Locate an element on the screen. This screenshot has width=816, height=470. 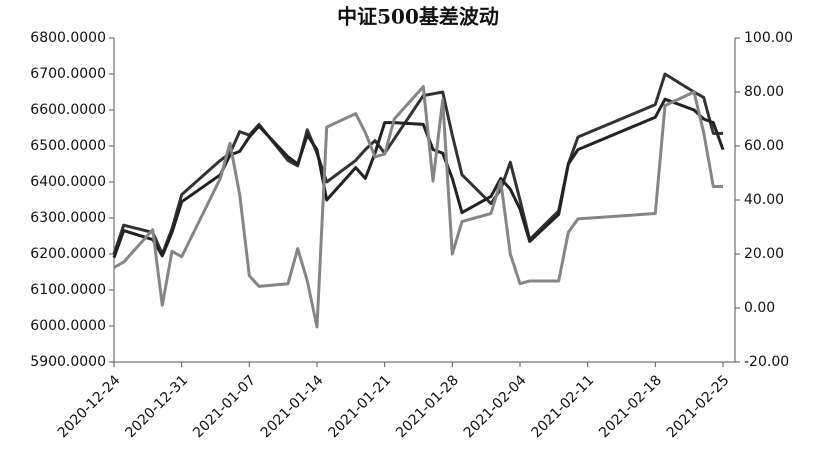
y-tick-label: 6300.0000 is located at coordinates (68, 218).